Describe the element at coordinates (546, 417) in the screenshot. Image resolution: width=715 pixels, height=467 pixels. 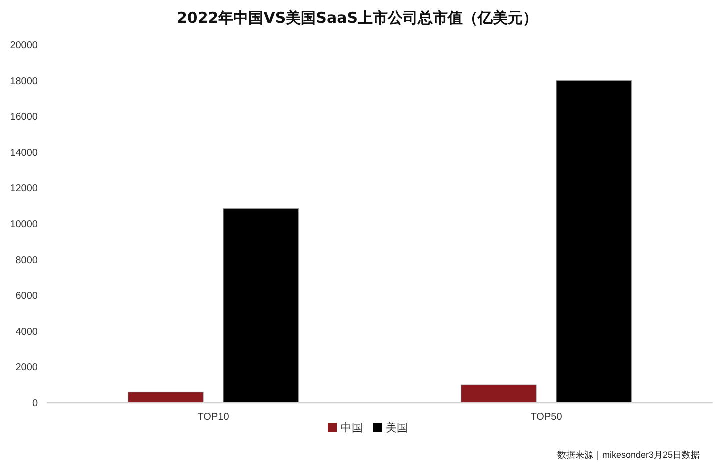
I see `x-tick-label: TOP50` at that location.